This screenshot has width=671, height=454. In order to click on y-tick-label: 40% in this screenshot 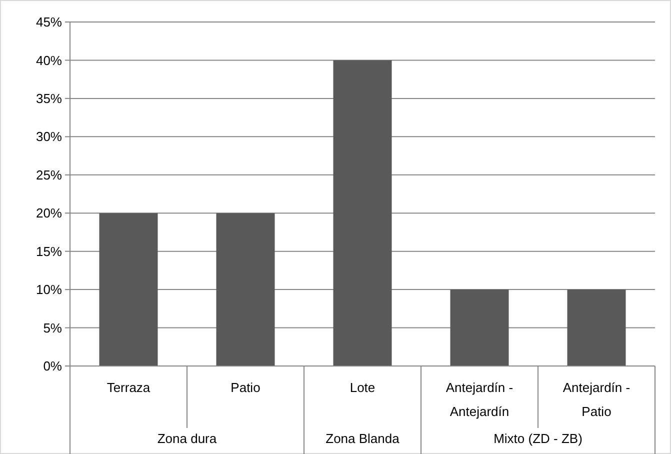, I will do `click(49, 60)`.